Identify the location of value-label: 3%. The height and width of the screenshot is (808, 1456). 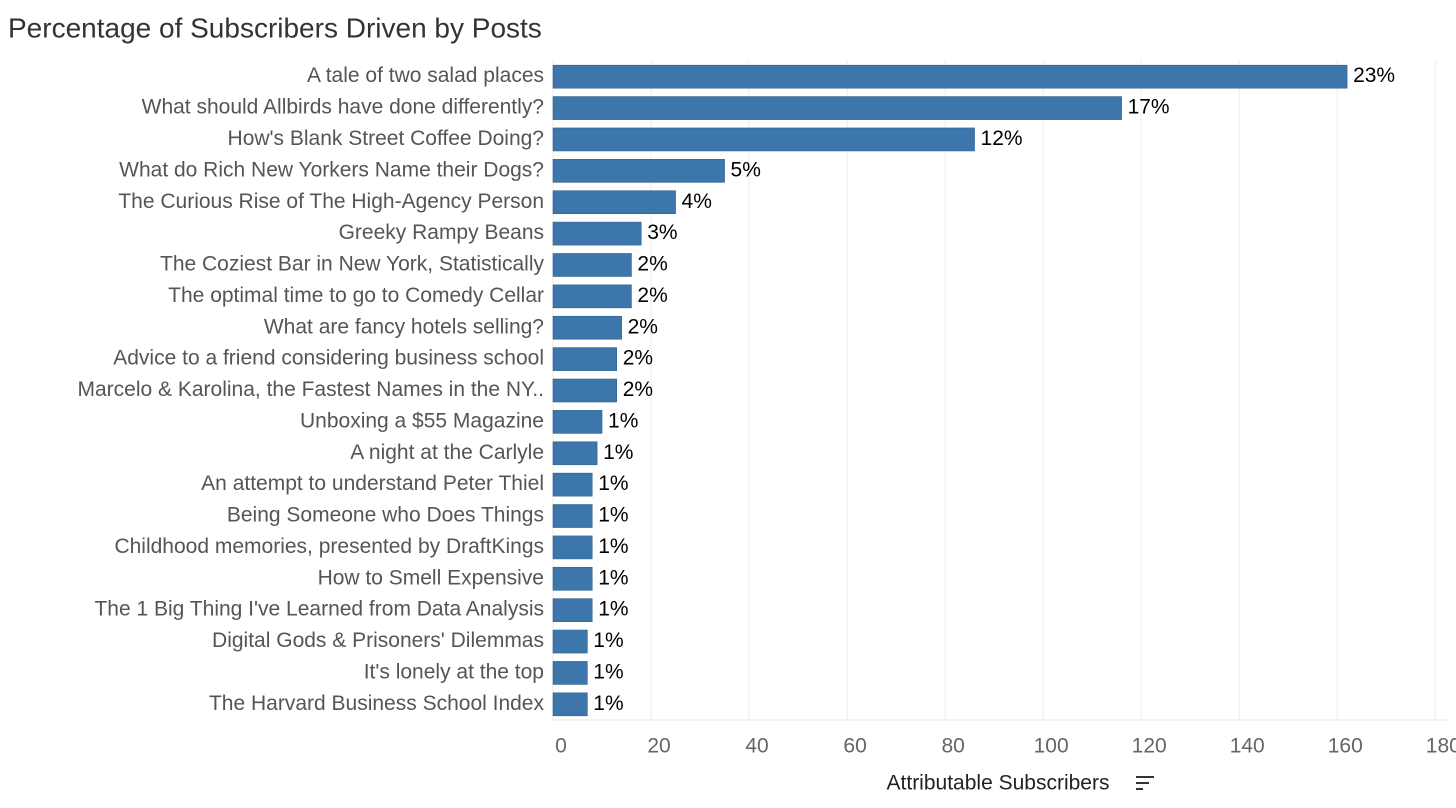
(662, 232).